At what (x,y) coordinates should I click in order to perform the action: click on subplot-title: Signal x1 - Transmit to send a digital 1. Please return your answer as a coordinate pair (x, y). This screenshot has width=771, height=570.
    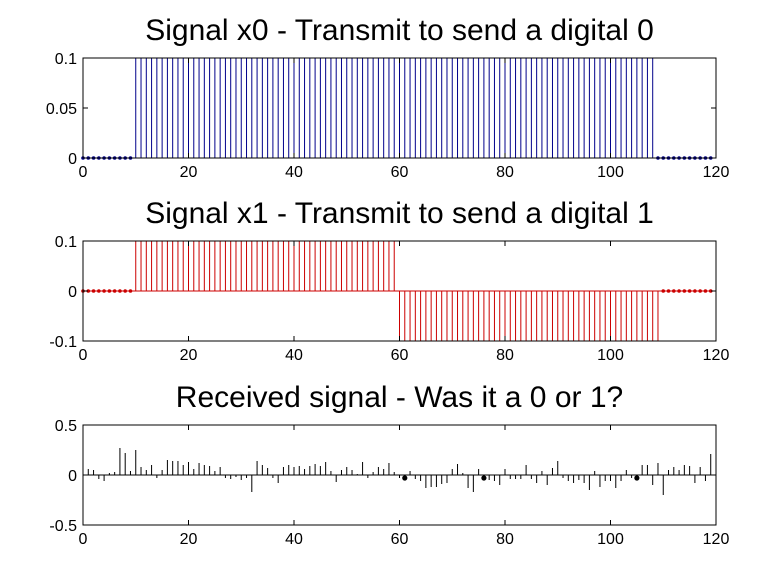
    Looking at the image, I should click on (399, 213).